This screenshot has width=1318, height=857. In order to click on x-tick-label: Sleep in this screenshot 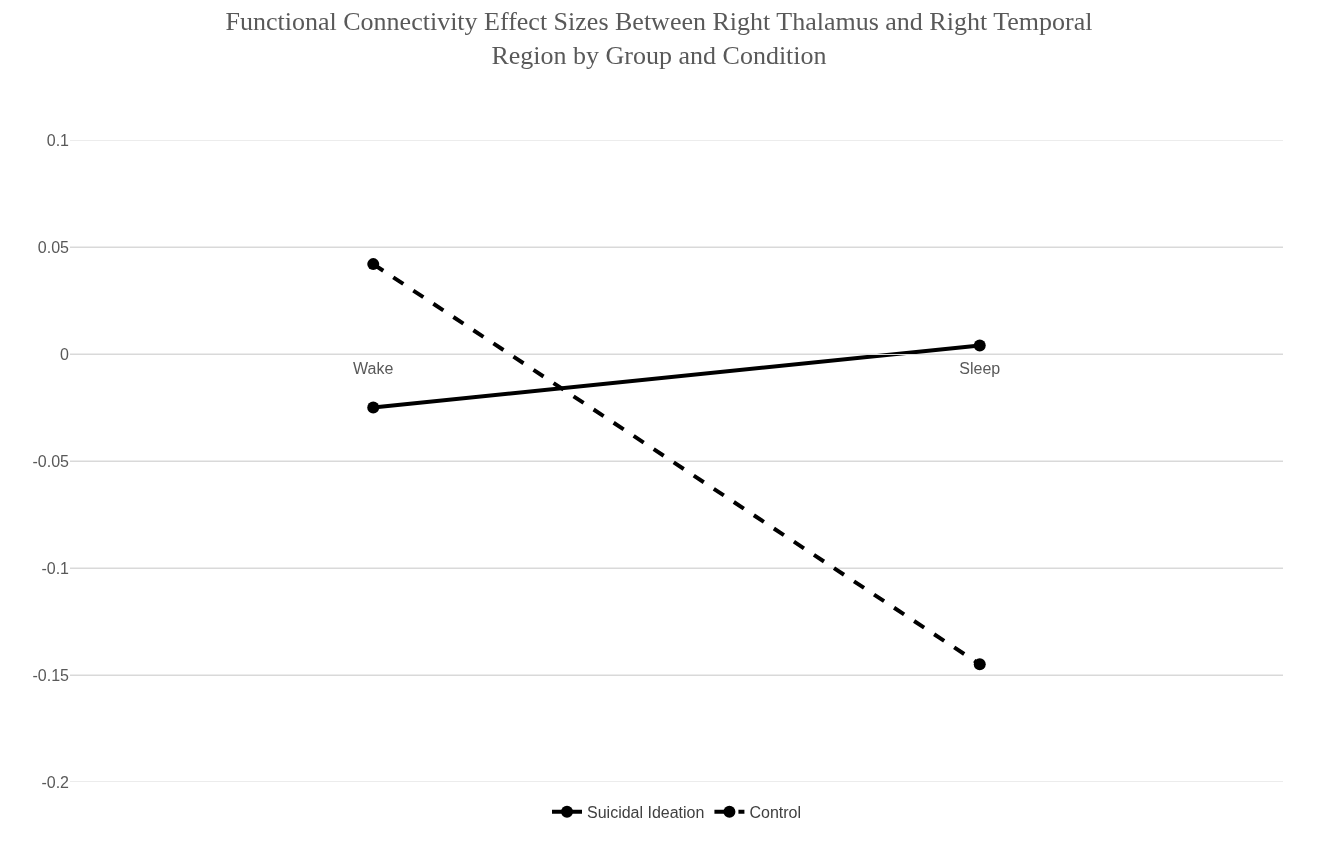, I will do `click(980, 369)`.